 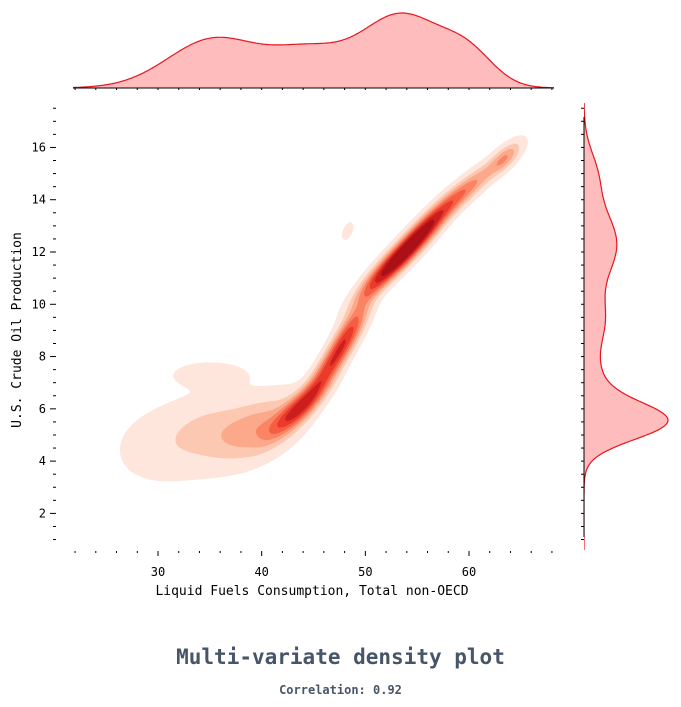 I want to click on y-tick-label: 12, so click(x=39, y=252).